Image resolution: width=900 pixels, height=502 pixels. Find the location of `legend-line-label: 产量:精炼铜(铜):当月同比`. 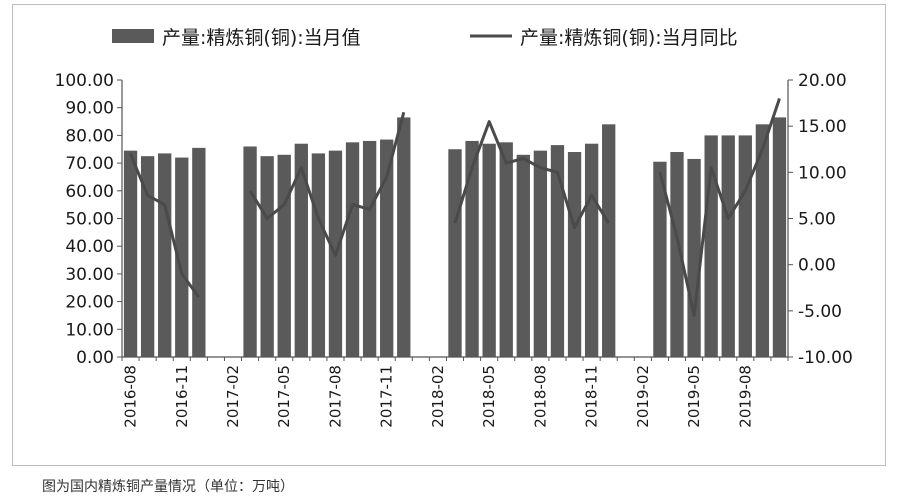

legend-line-label: 产量:精炼铜(铜):当月同比 is located at coordinates (629, 38).